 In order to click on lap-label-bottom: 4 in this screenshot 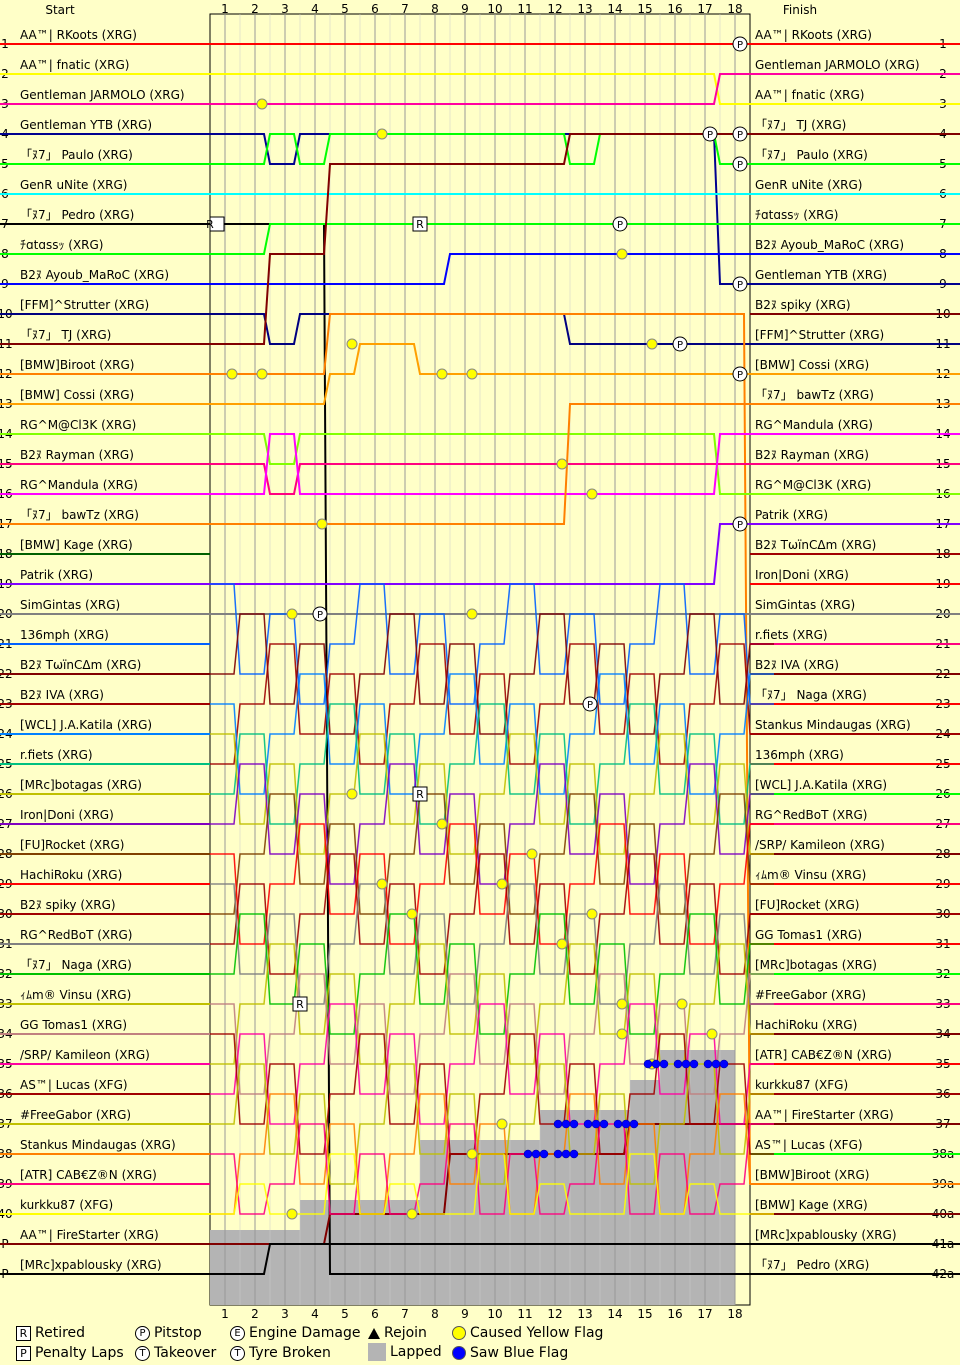, I will do `click(315, 1314)`.